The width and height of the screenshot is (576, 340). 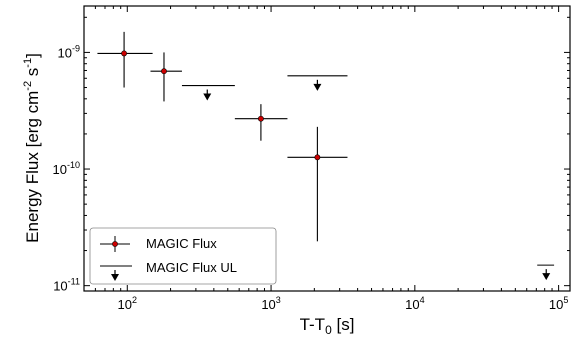 I want to click on legend-symbol-flux, so click(x=115, y=244).